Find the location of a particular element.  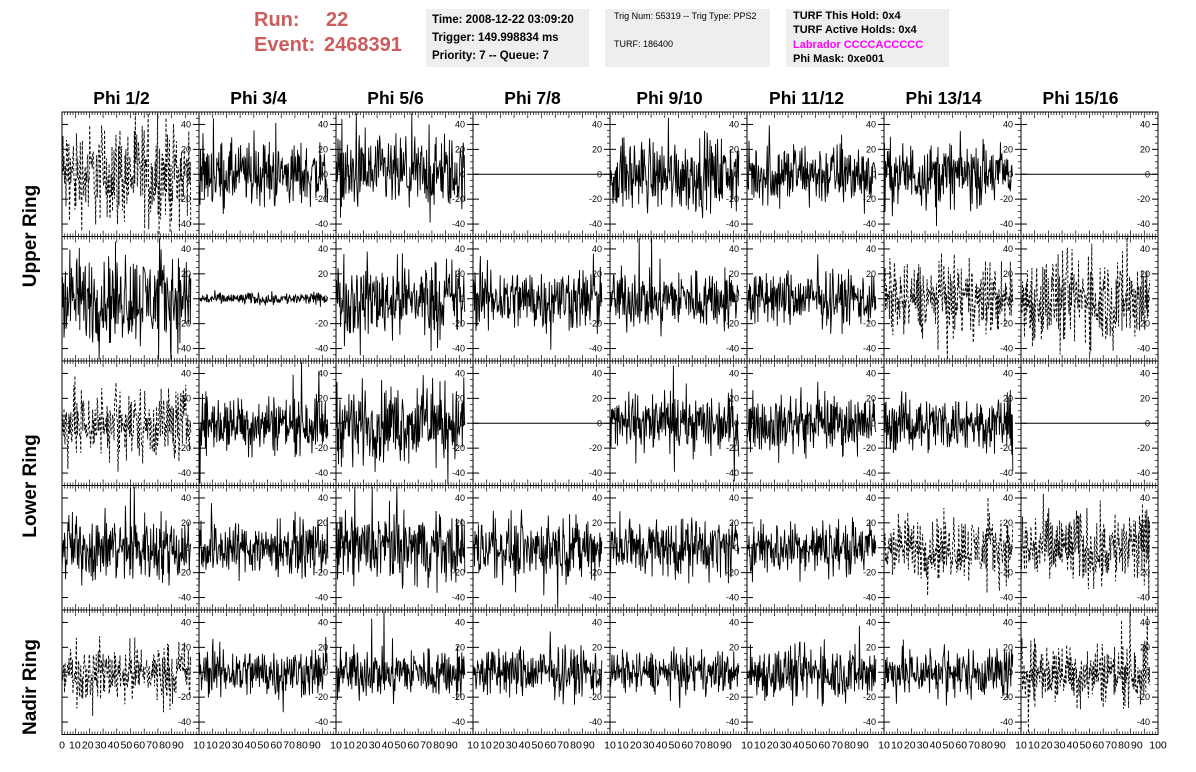

waveform-trace-r3-c3 is located at coordinates (537, 558).